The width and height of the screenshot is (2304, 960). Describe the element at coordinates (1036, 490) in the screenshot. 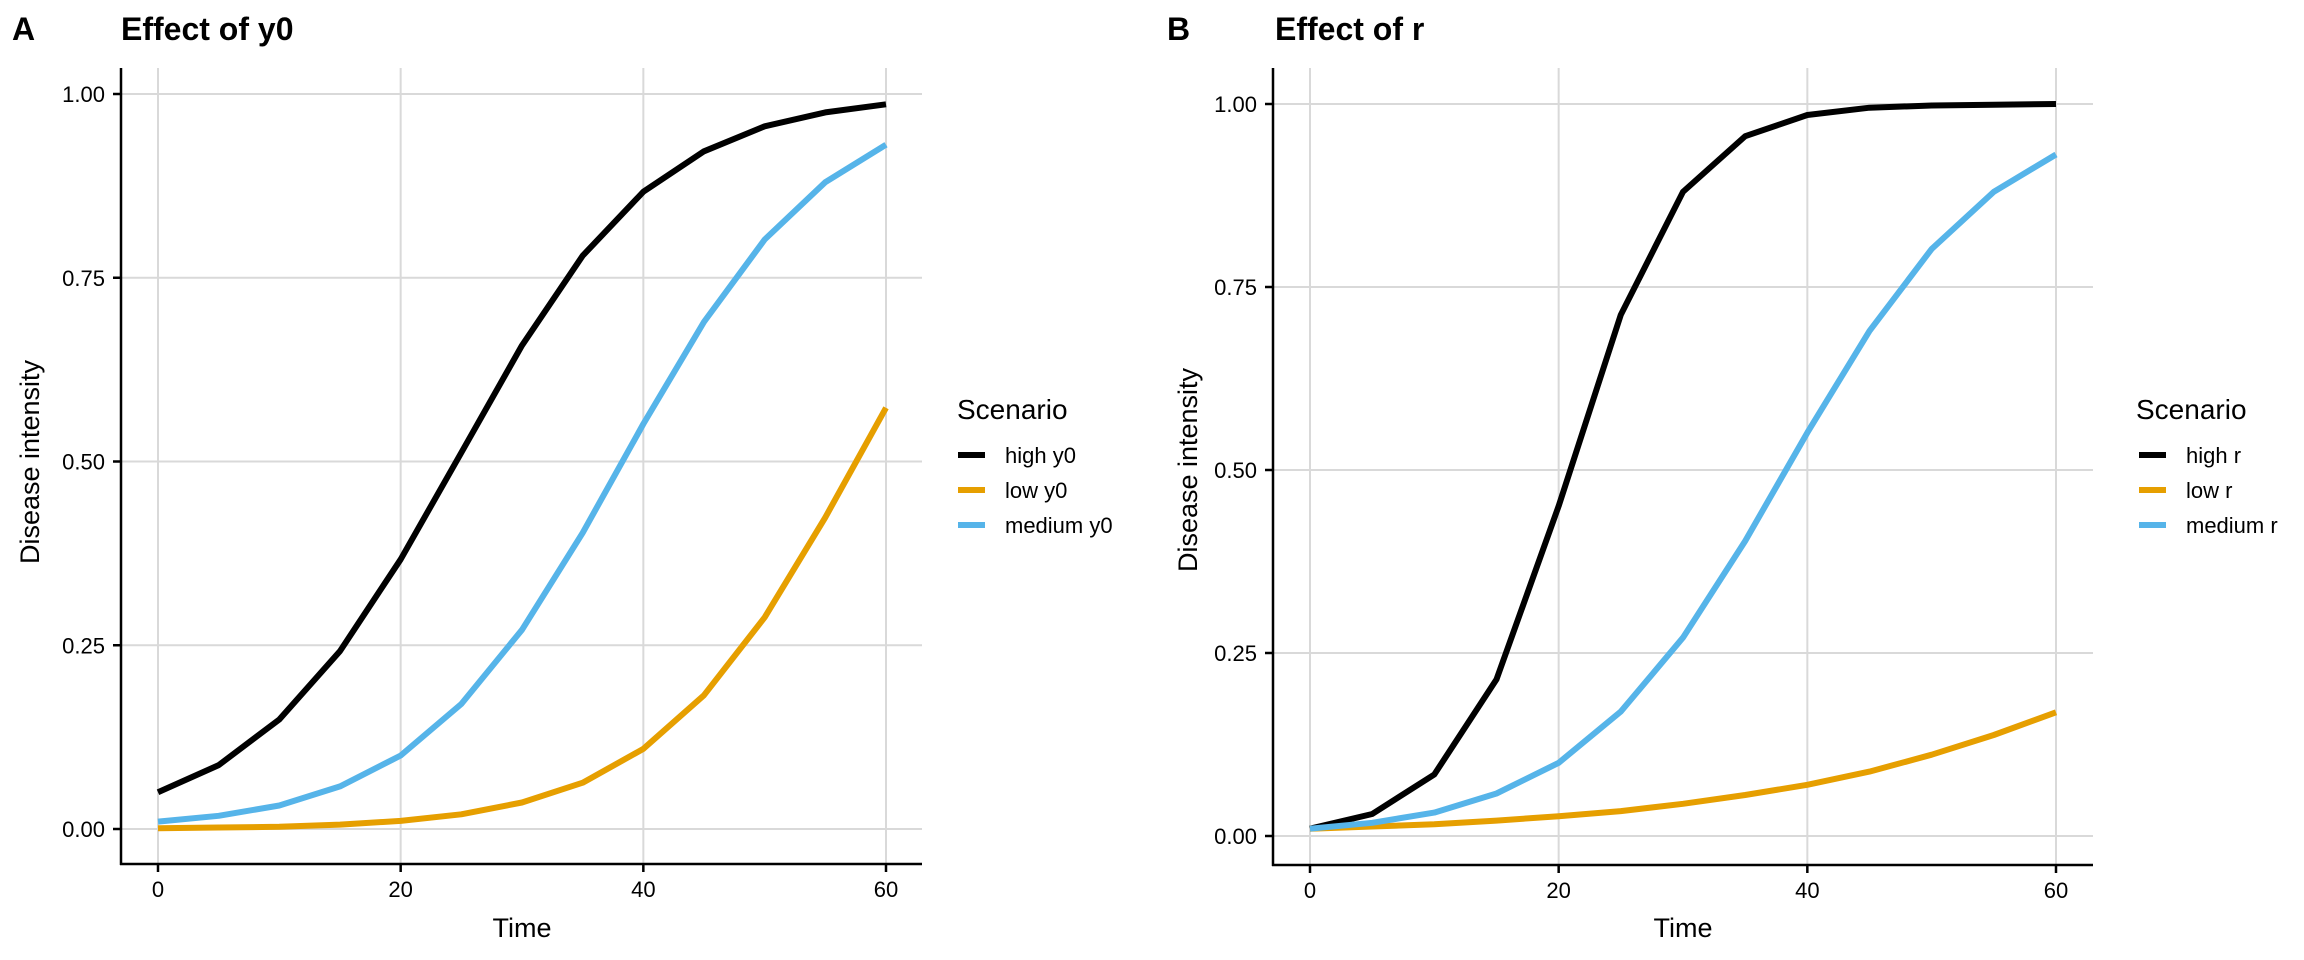

I see `legend-label: low y0` at that location.